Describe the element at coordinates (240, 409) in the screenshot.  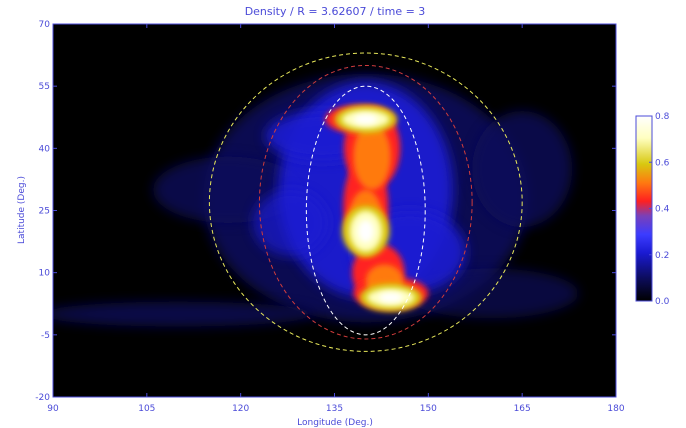
I see `x-tick-label: 120` at that location.